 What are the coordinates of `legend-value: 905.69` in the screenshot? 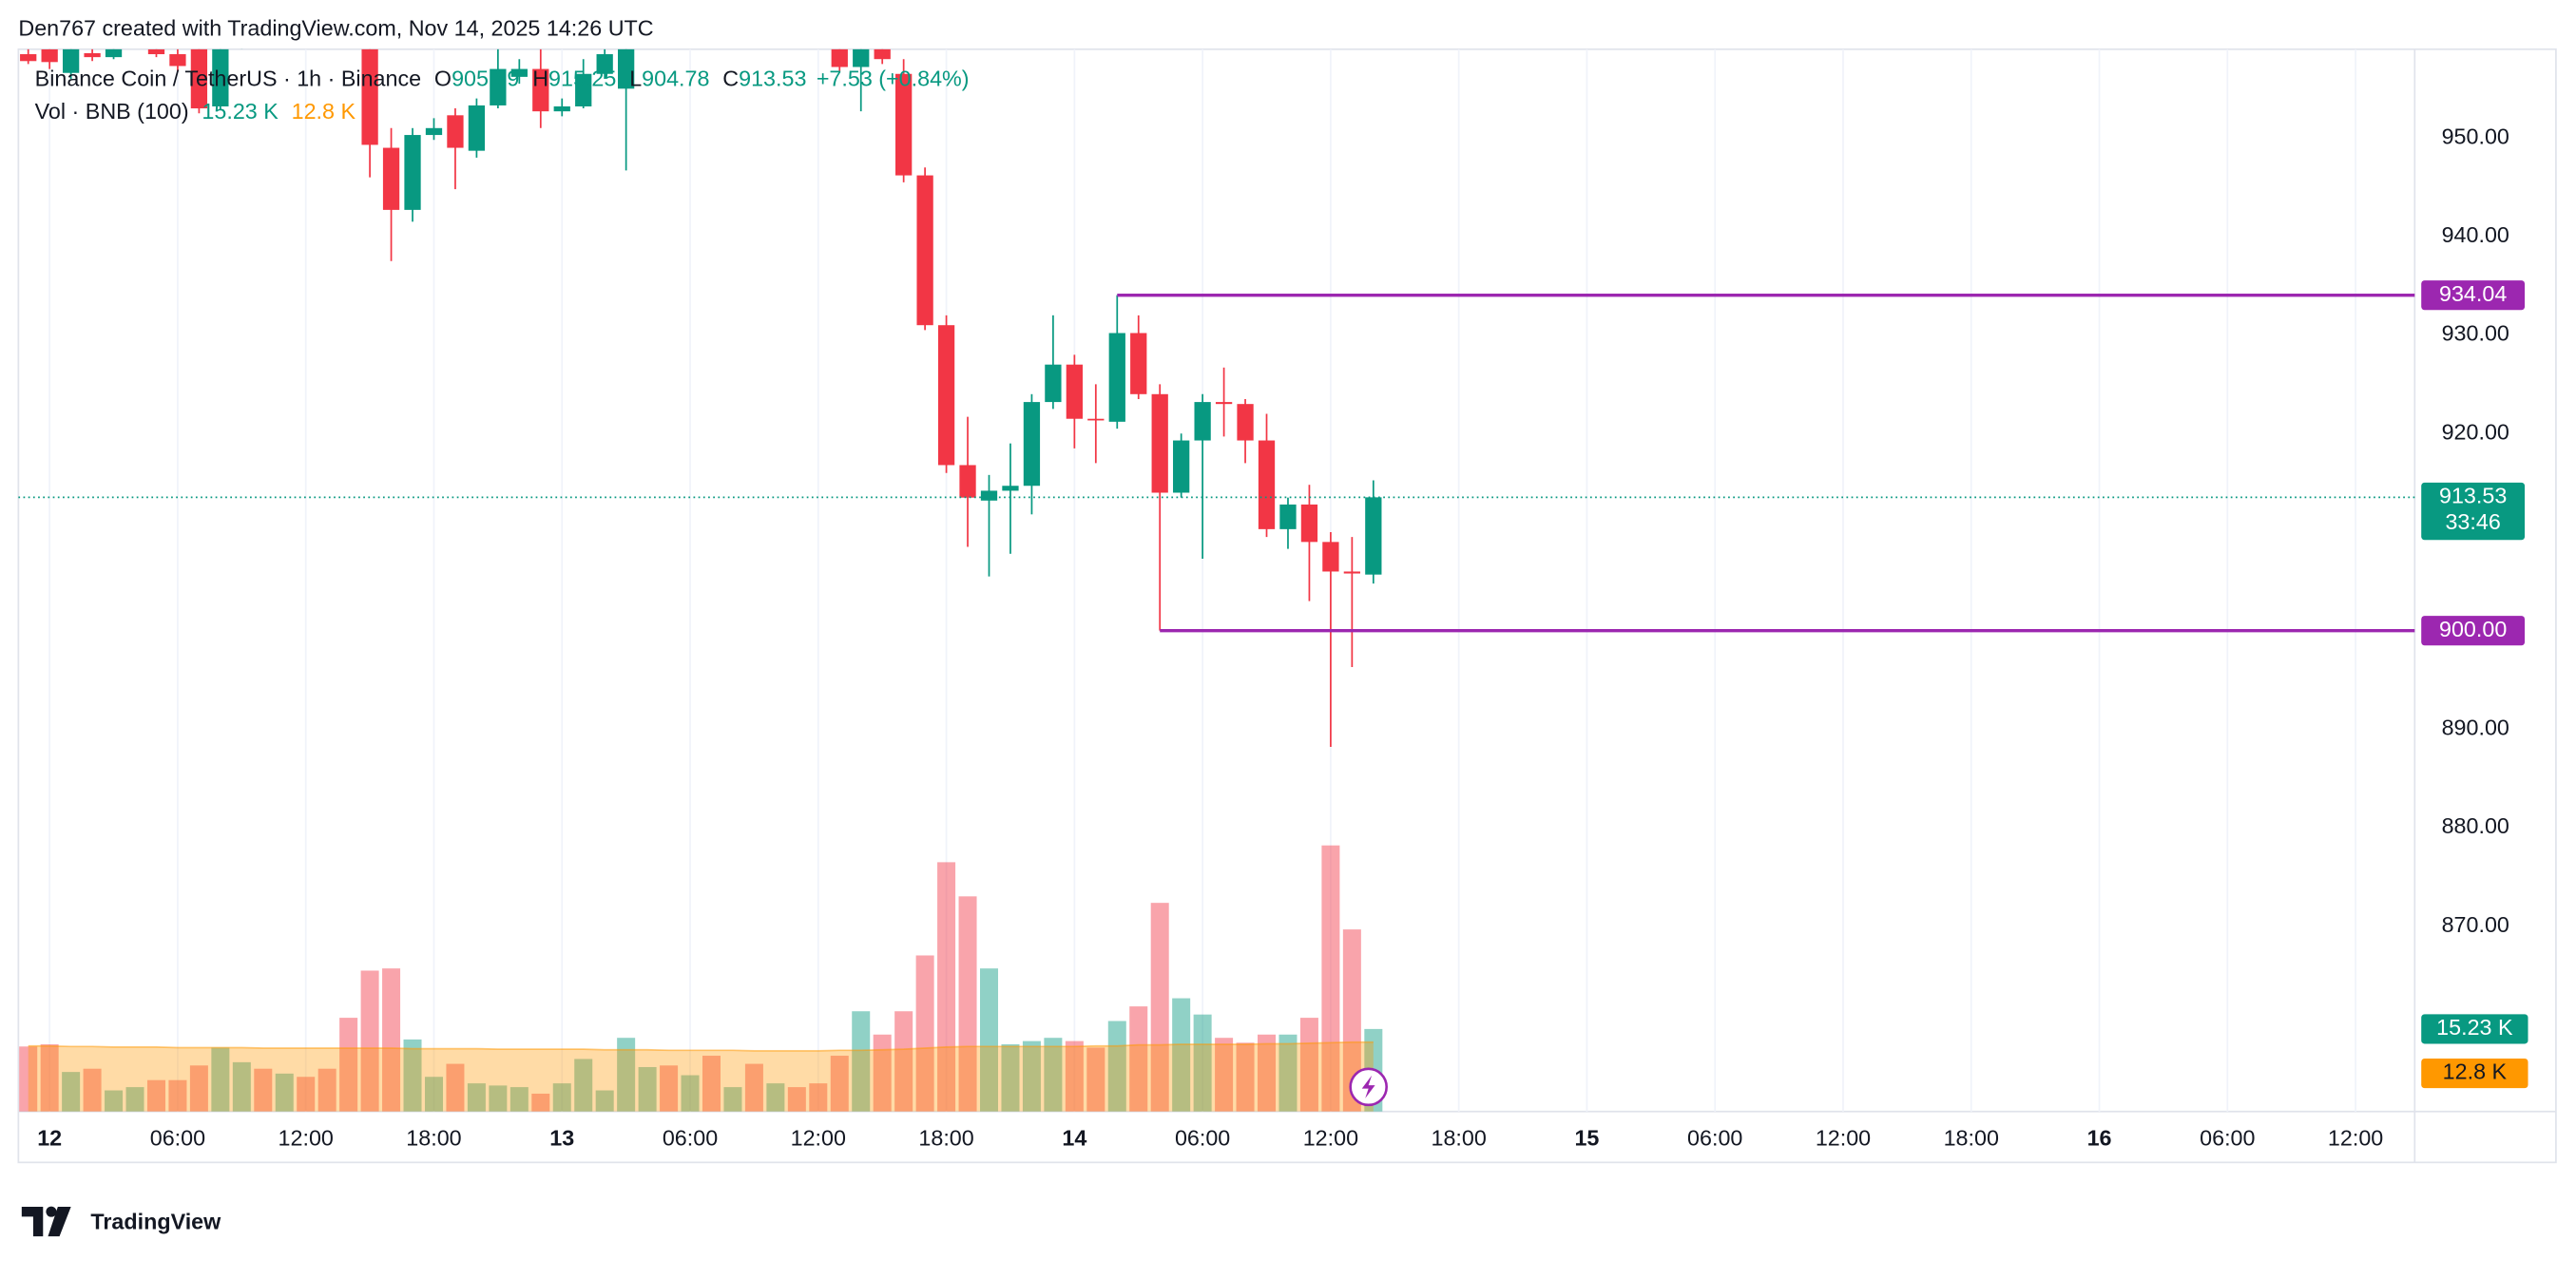 It's located at (486, 79).